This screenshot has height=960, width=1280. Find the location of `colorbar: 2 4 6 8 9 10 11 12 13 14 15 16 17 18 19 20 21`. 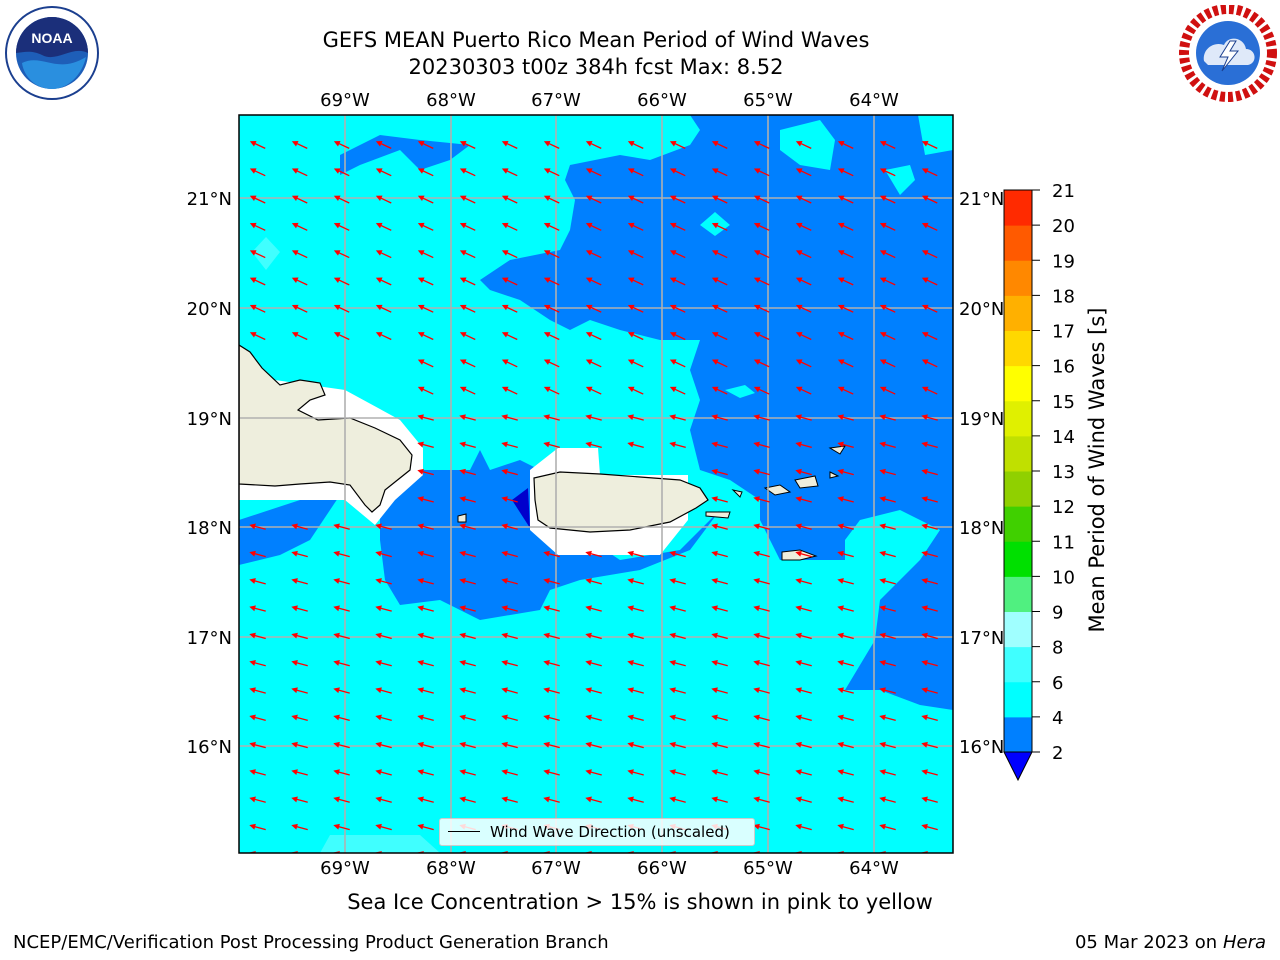

colorbar: 2 4 6 8 9 10 11 12 13 14 15 16 17 18 19 20 21 is located at coordinates (1039, 481).